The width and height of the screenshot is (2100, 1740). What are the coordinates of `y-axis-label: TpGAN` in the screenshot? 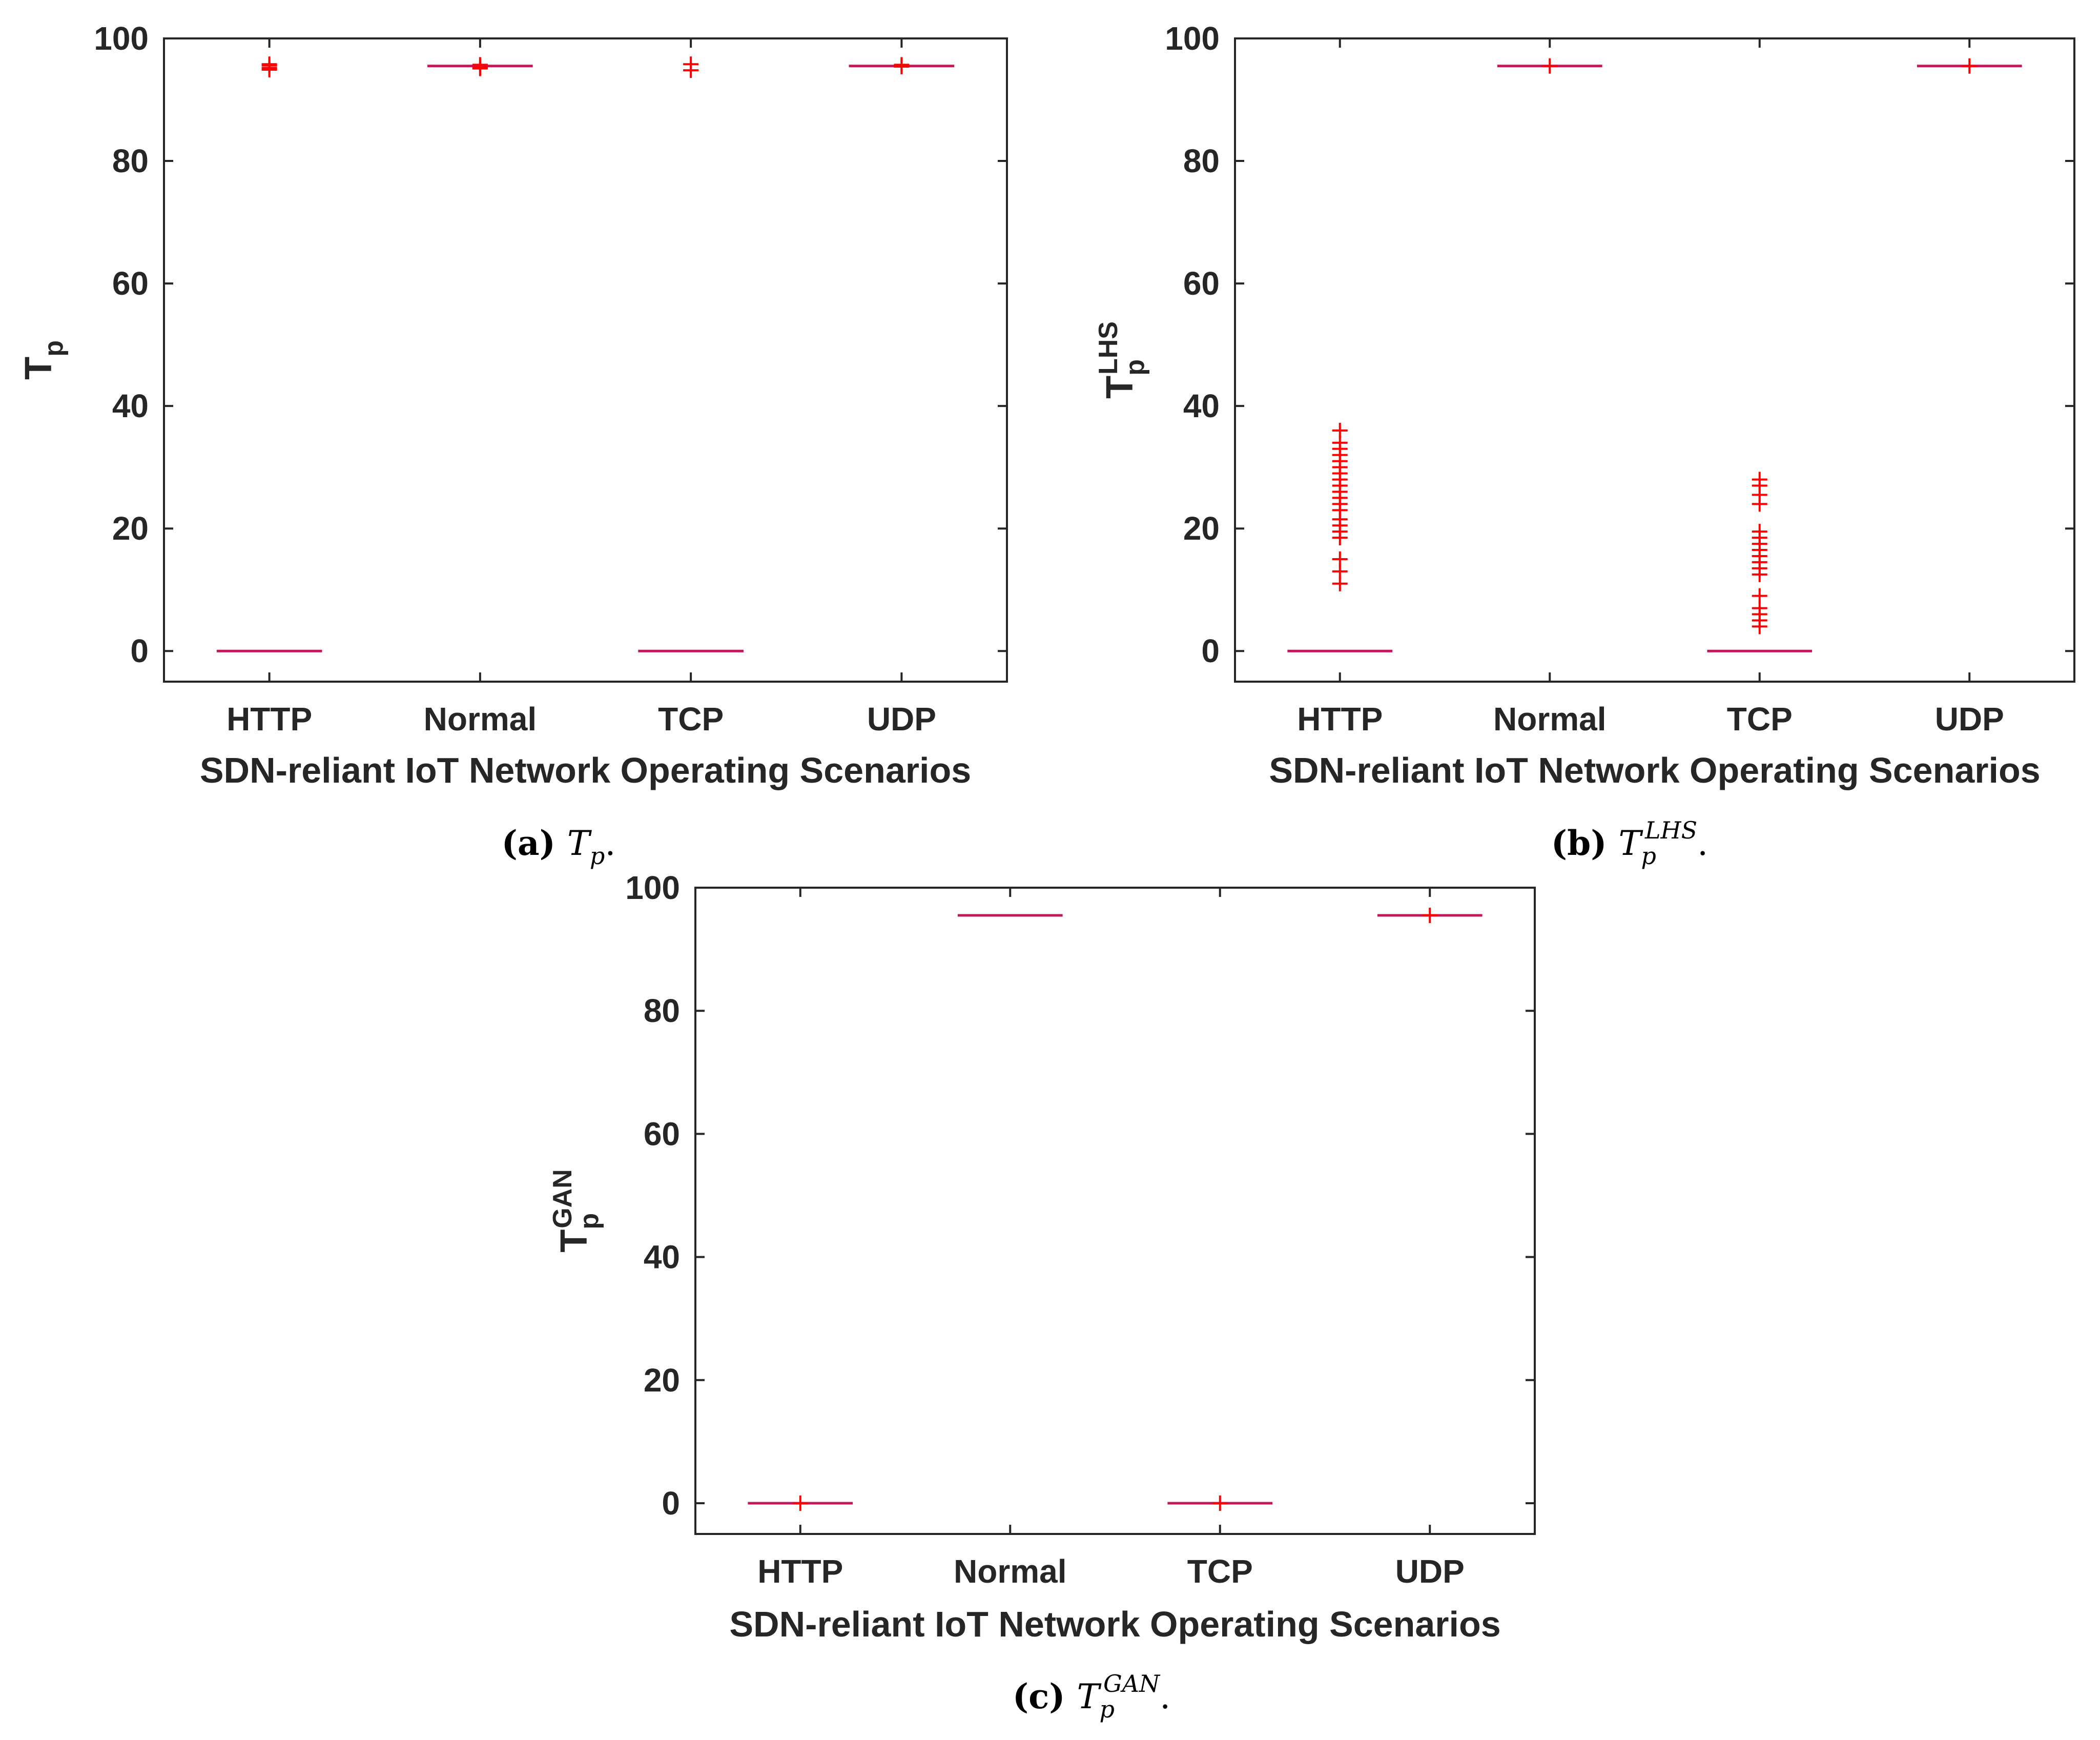 It's located at (576, 1211).